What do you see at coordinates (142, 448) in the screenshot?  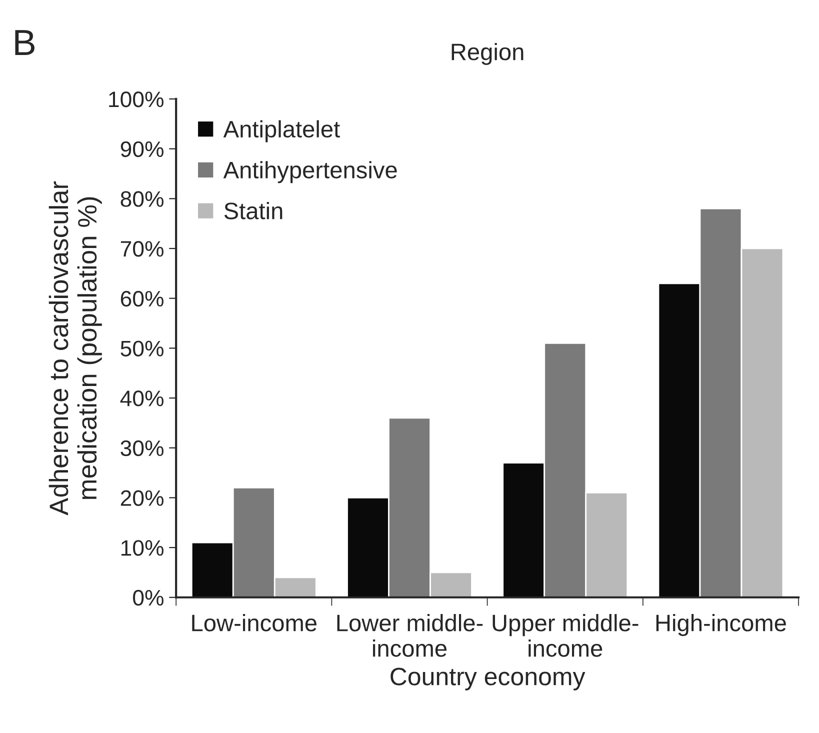 I see `y-tick-label: 30%` at bounding box center [142, 448].